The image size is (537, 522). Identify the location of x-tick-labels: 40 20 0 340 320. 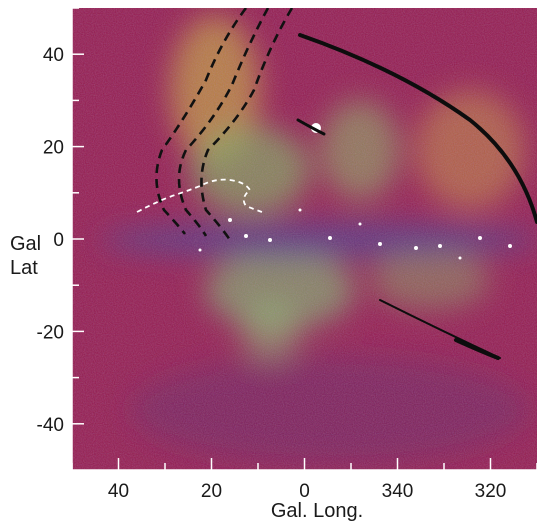
(307, 491).